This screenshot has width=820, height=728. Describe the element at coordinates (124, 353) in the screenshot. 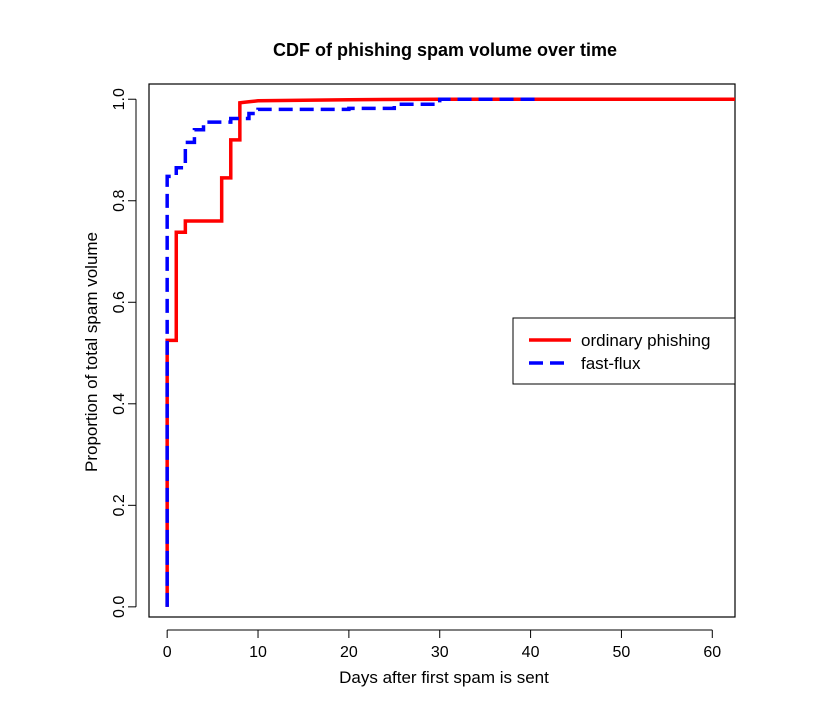

I see `y-axis: 0.0 0.2 0.4 0.6 0.8 1.0` at that location.